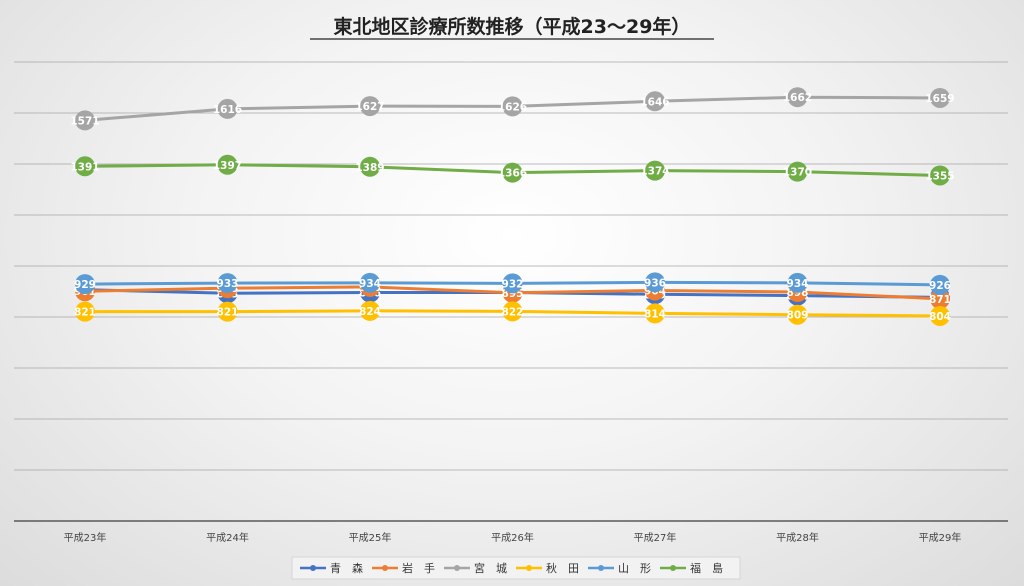  I want to click on series-group: 1571 1616 1627 1626 1646 1662 1659, so click(512, 109).